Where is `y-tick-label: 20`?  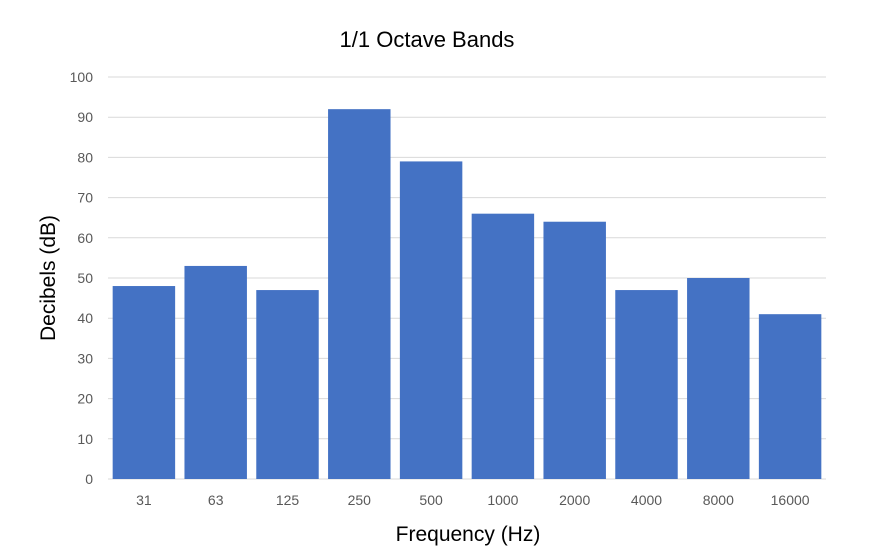 y-tick-label: 20 is located at coordinates (85, 399).